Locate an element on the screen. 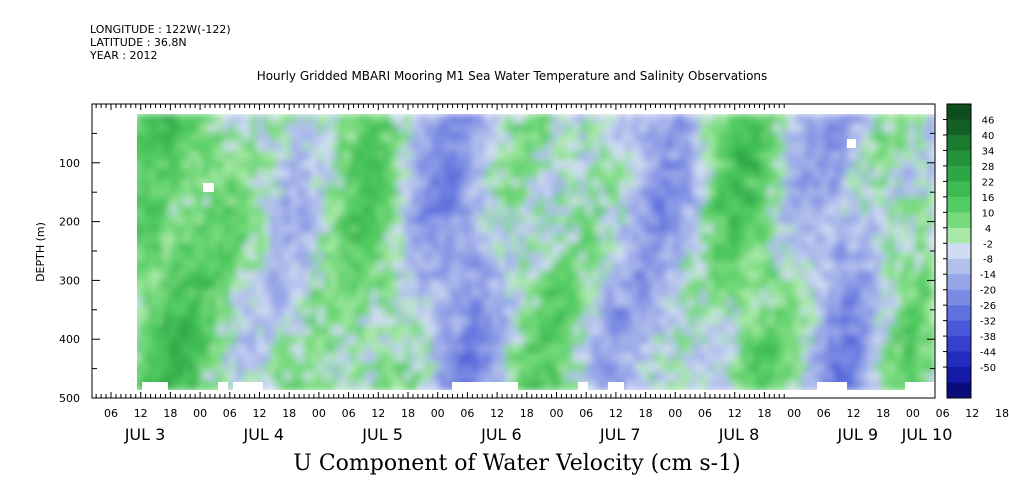 The height and width of the screenshot is (504, 1009). colorbar-label: -26 is located at coordinates (988, 306).